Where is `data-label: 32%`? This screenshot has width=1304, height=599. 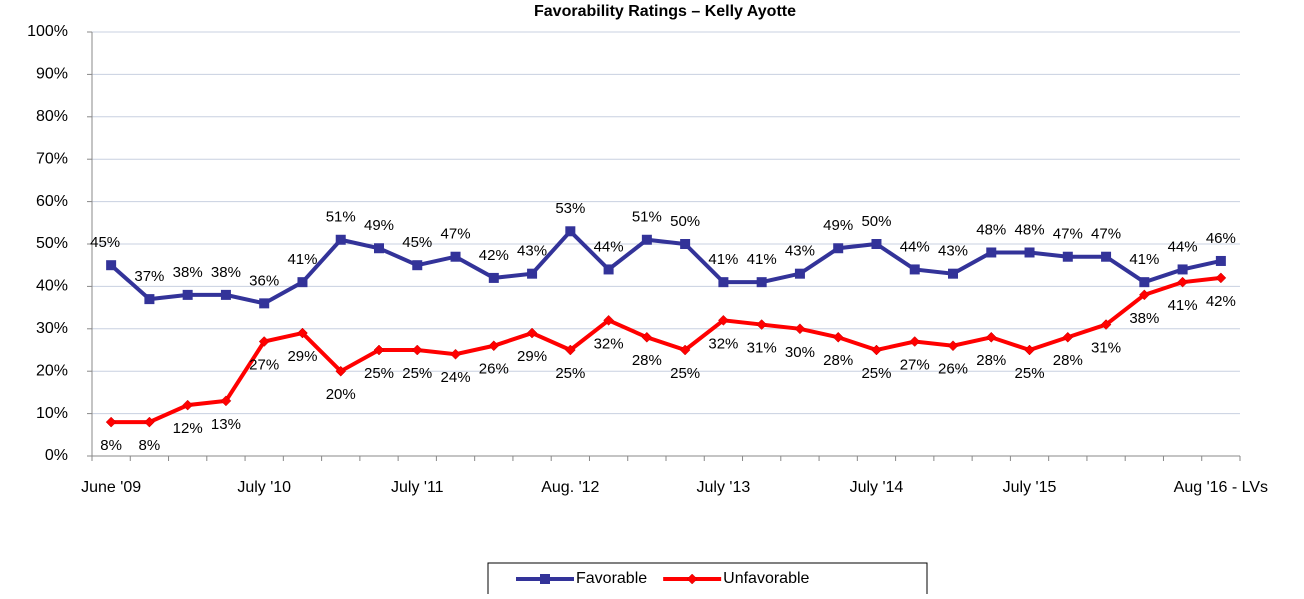
data-label: 32% is located at coordinates (609, 343).